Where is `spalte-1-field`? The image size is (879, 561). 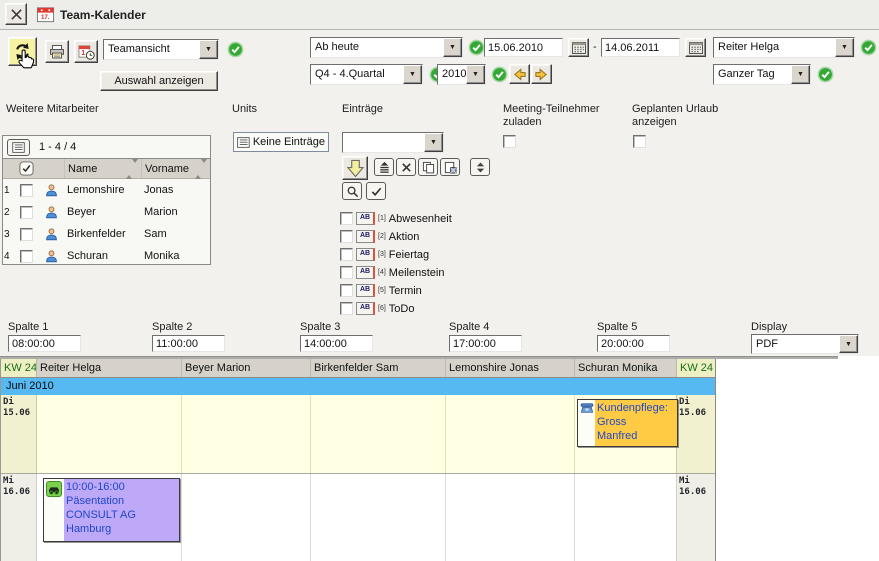 spalte-1-field is located at coordinates (44, 343).